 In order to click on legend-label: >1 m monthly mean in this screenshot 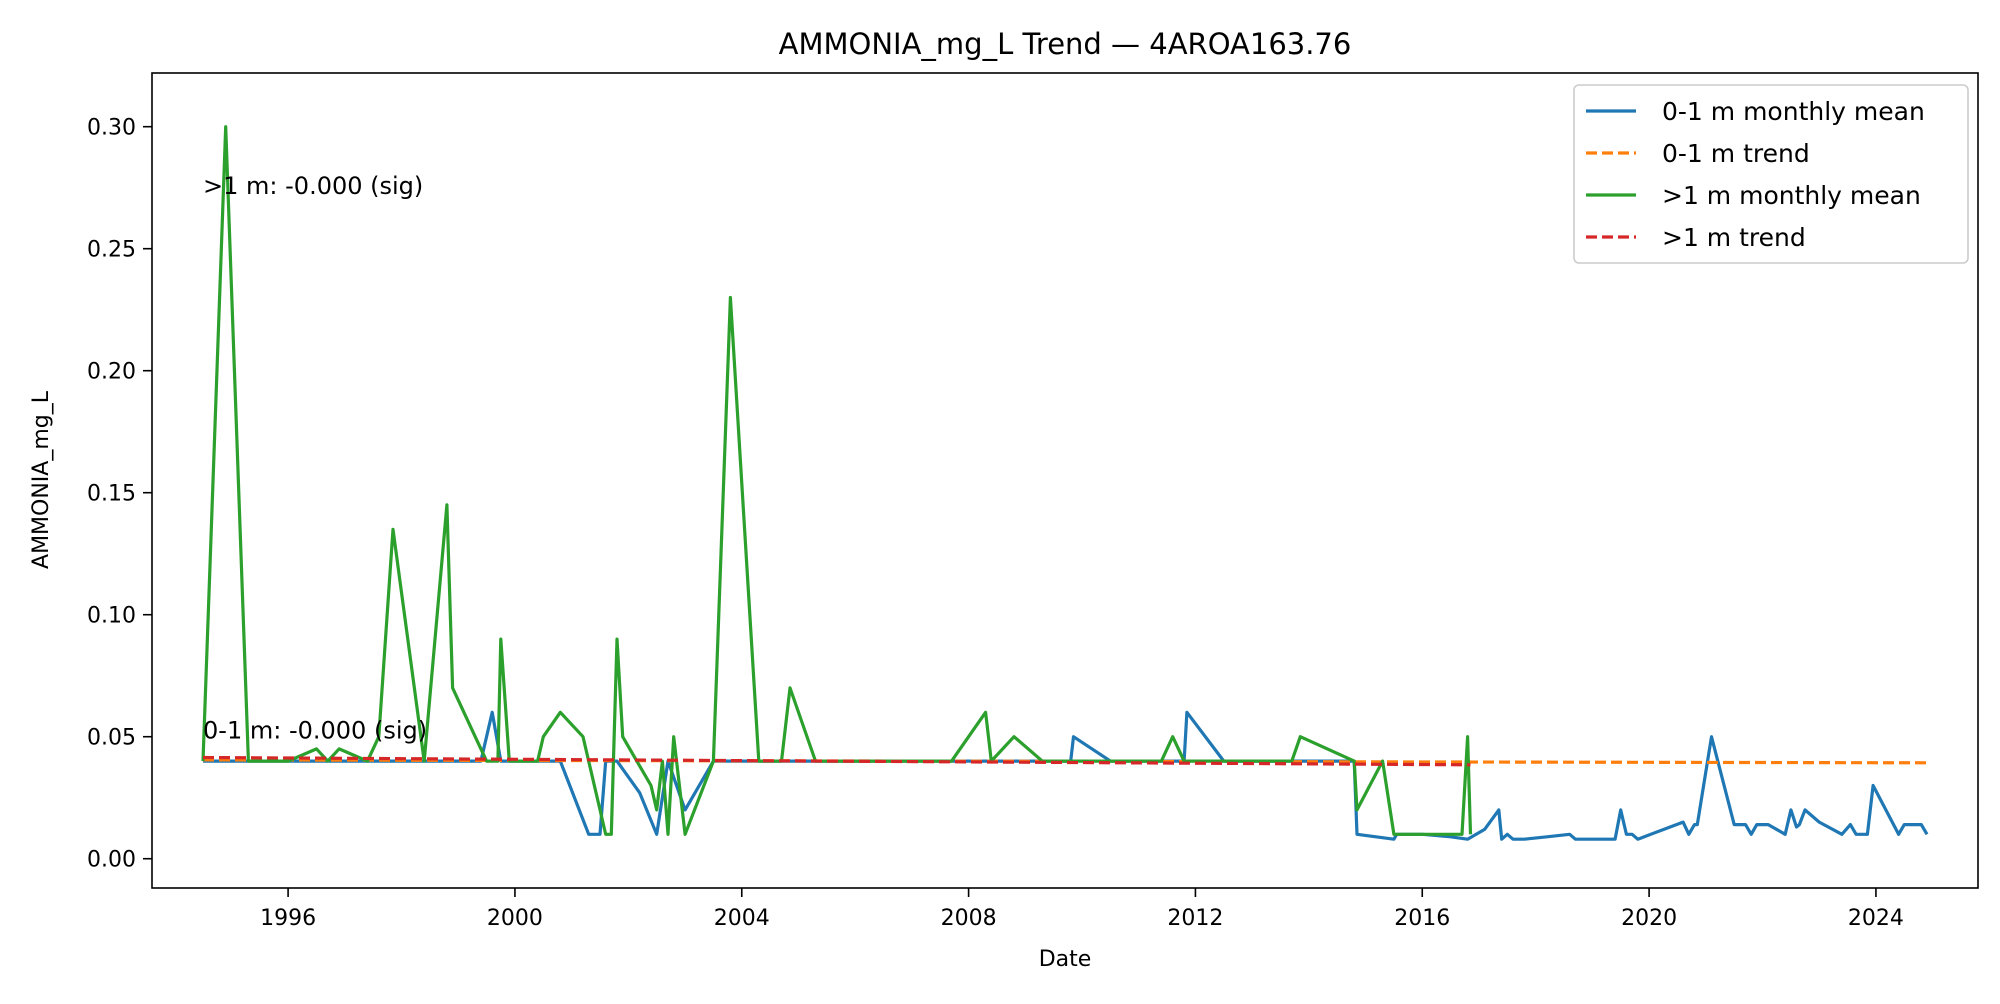, I will do `click(1791, 195)`.